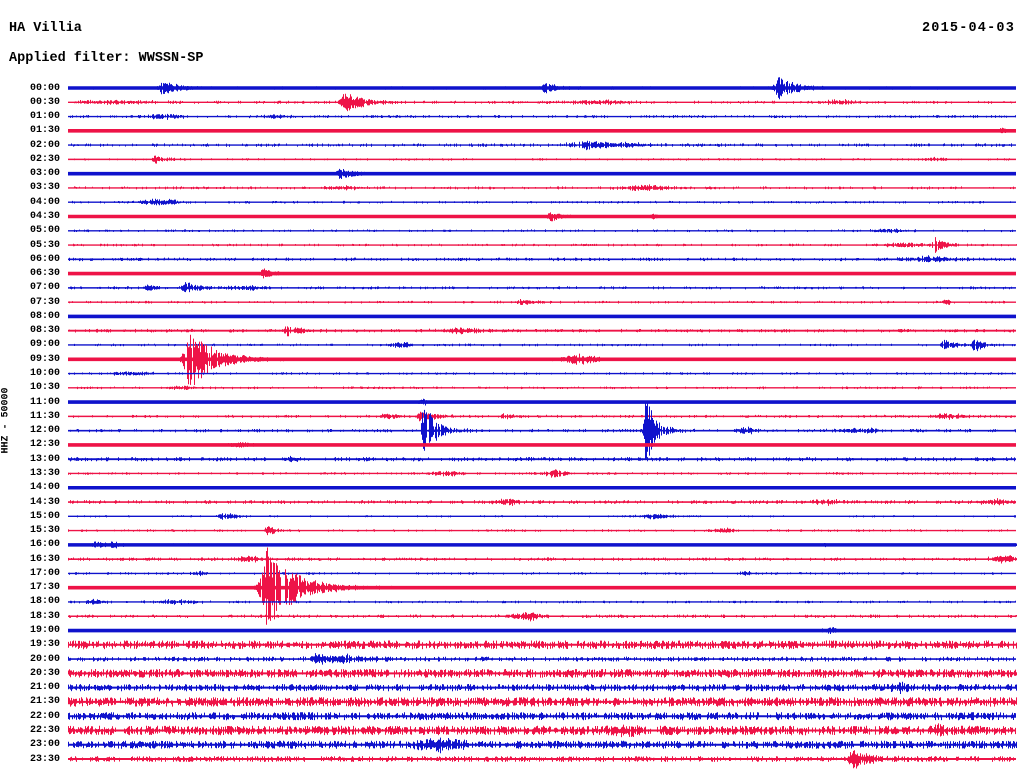  I want to click on time-label-17:00: 17:00, so click(44, 573).